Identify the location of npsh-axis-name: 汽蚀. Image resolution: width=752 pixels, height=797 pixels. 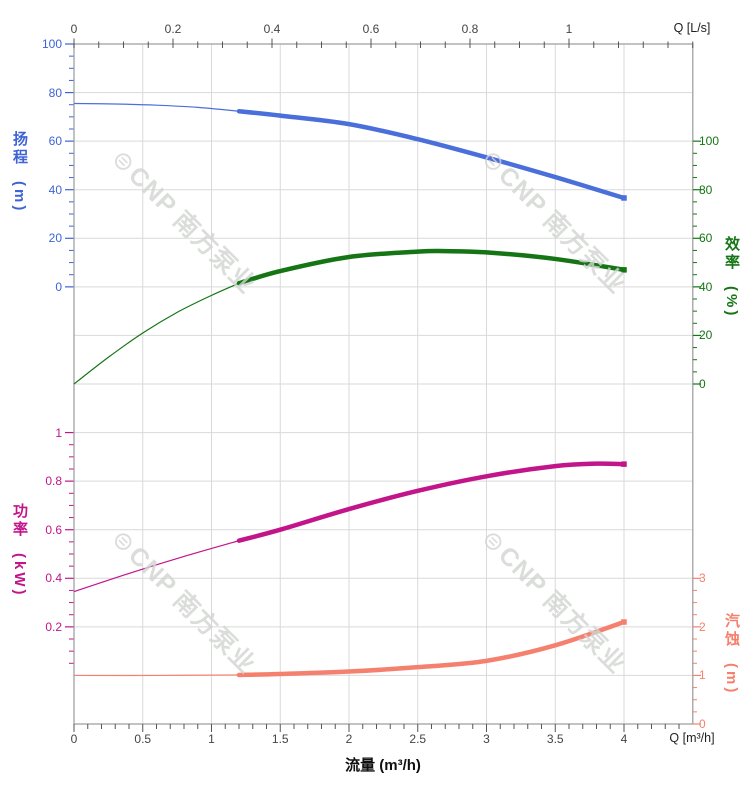
(731, 631).